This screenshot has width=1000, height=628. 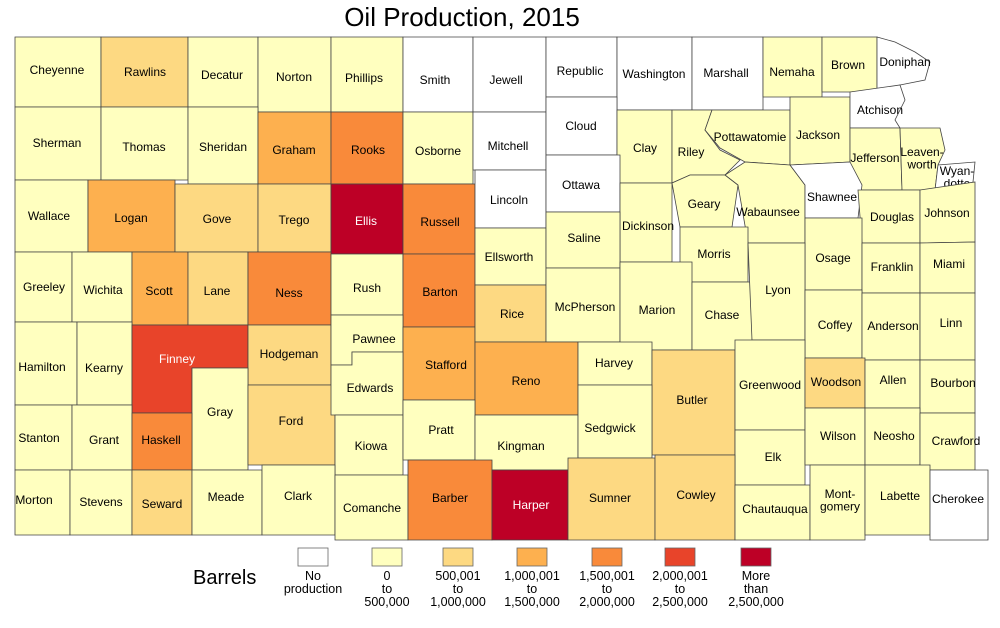 I want to click on county-smith: Smith, so click(x=438, y=74).